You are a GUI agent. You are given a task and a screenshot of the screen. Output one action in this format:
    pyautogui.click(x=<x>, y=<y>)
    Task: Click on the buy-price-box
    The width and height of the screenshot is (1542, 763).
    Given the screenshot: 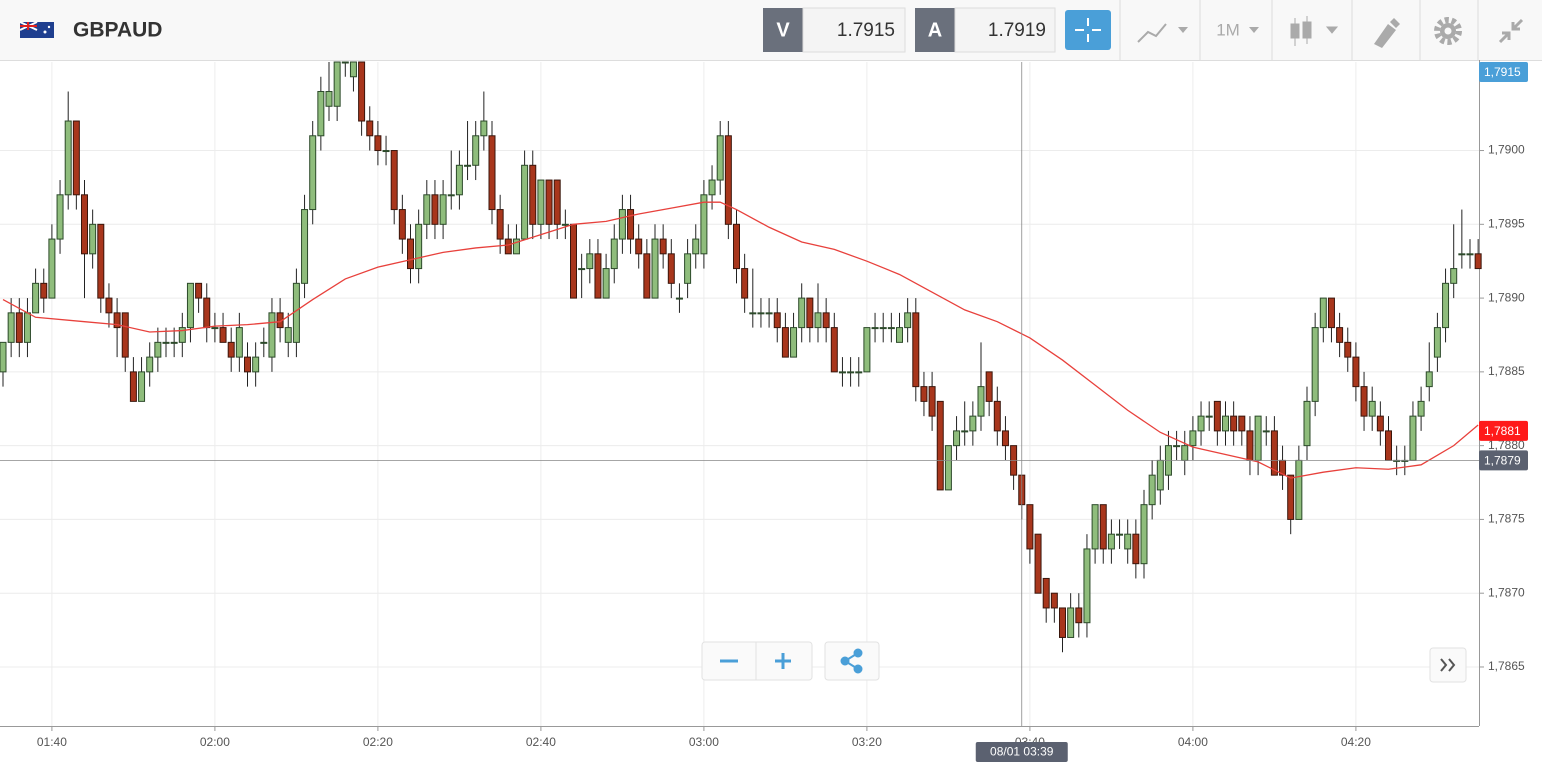 What is the action you would take?
    pyautogui.click(x=1005, y=30)
    